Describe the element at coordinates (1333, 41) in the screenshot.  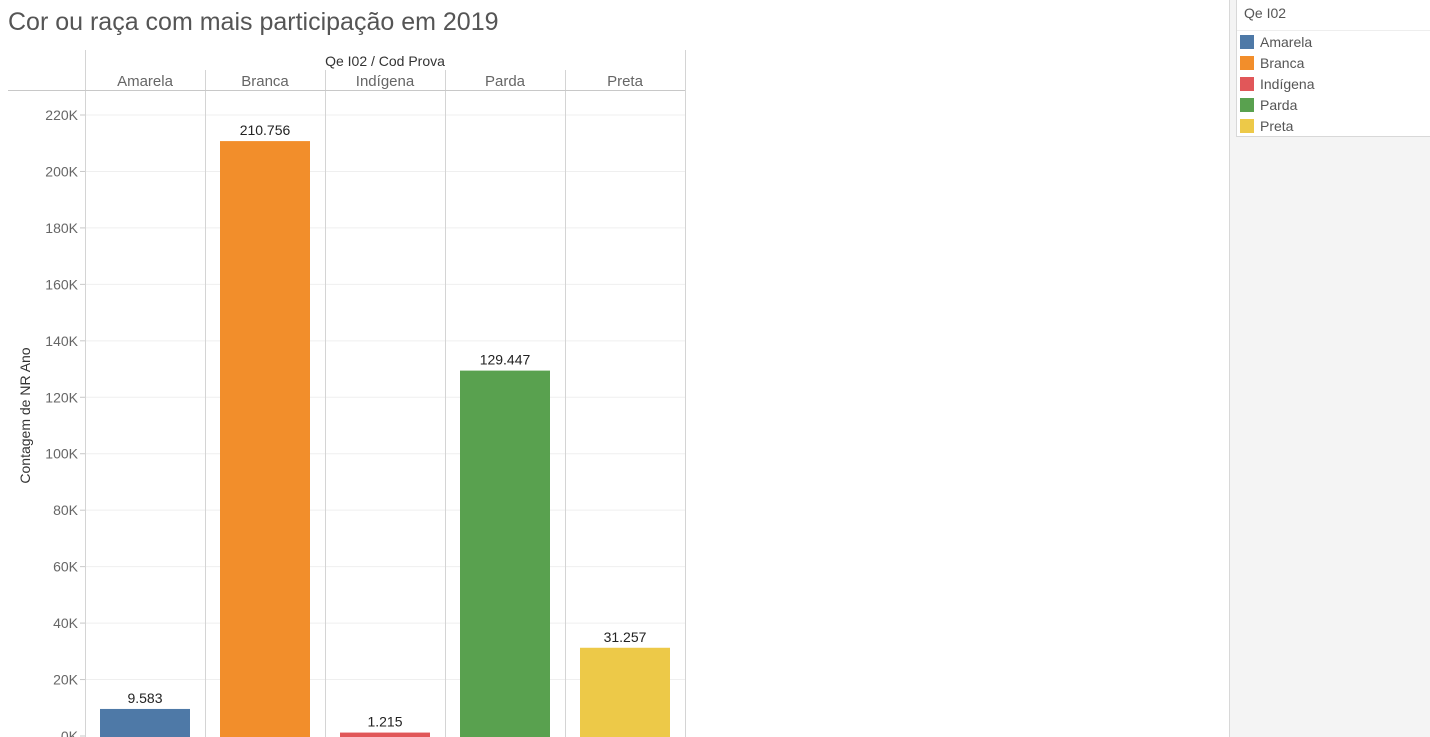
I see `legend-item-amarela: Amarela` at that location.